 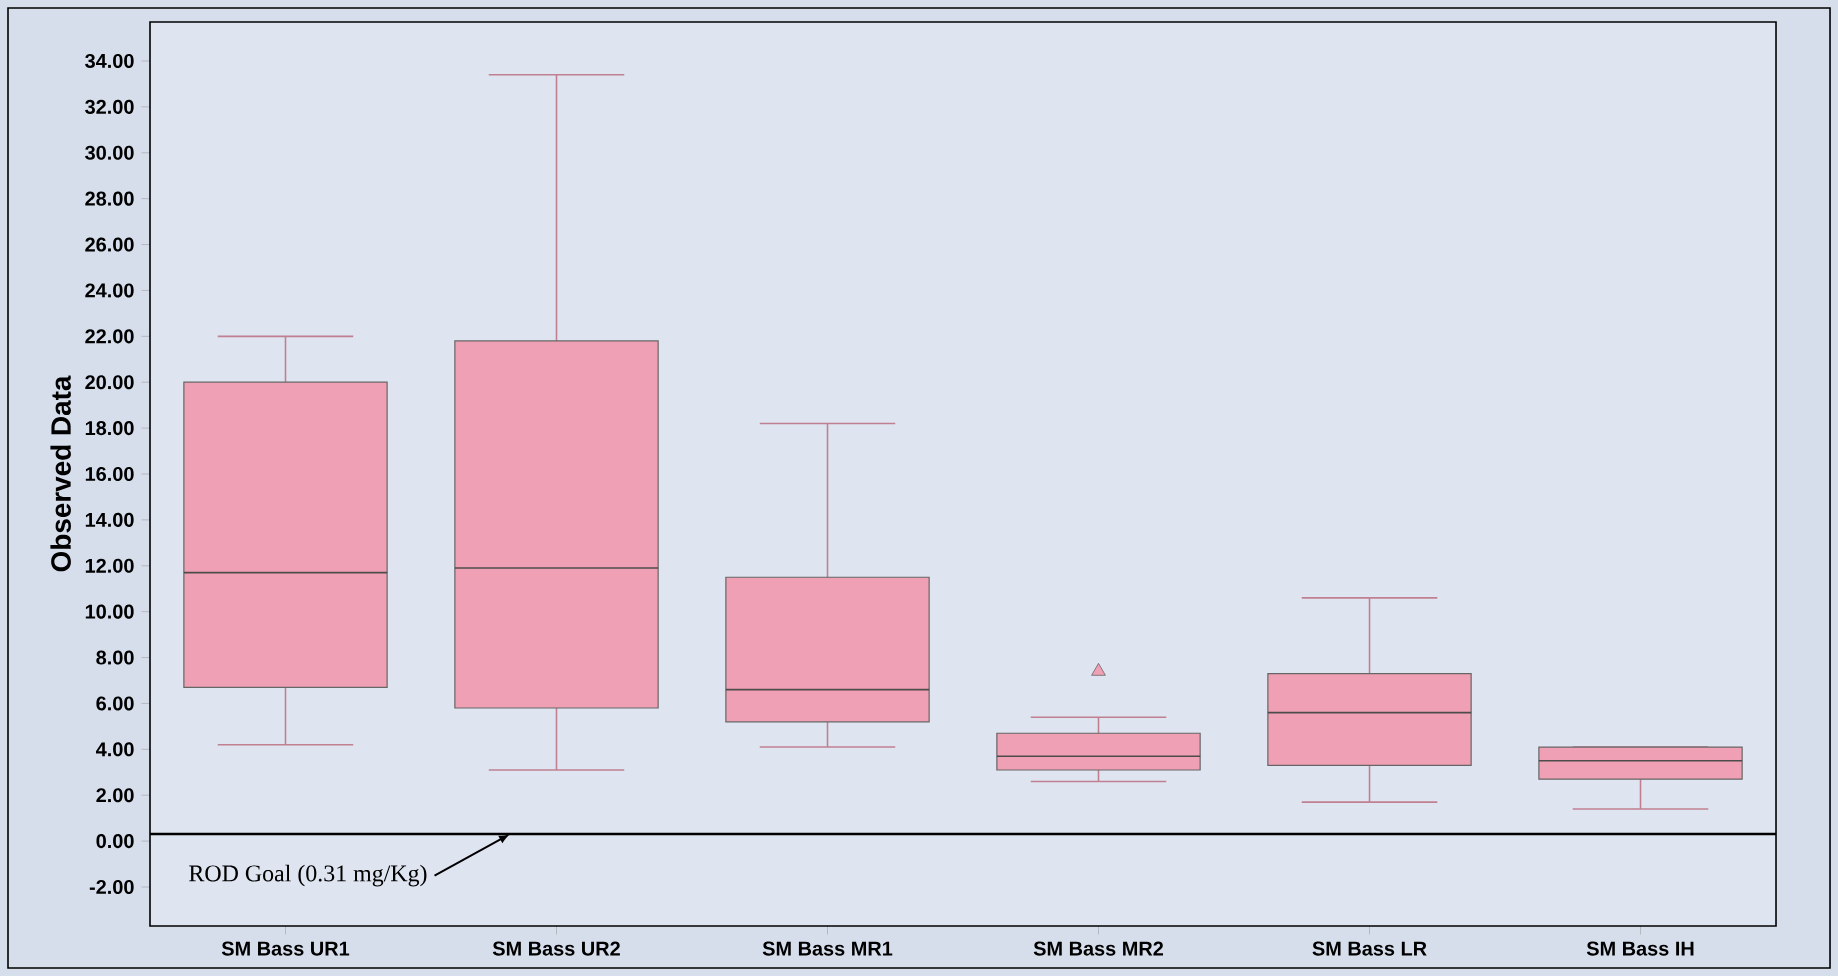 I want to click on y-tick-label: 22.00, so click(x=109, y=336).